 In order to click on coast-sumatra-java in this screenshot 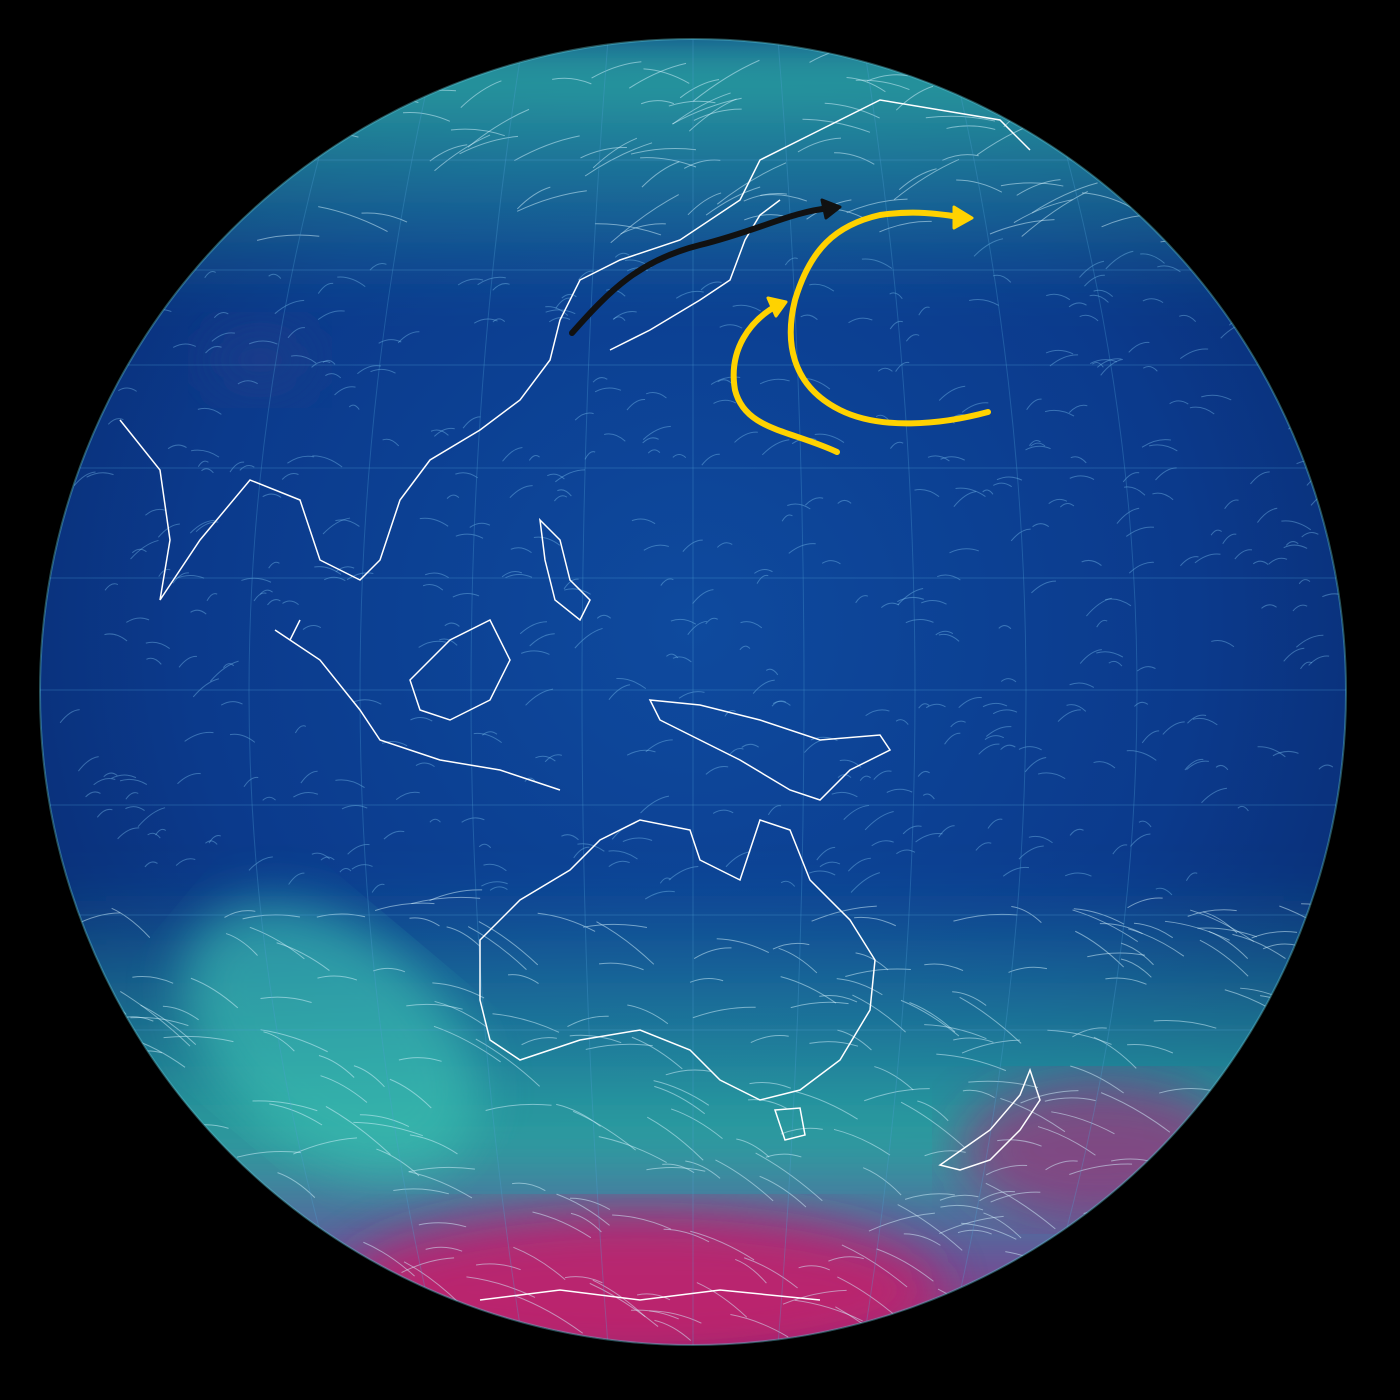, I will do `click(417, 705)`.